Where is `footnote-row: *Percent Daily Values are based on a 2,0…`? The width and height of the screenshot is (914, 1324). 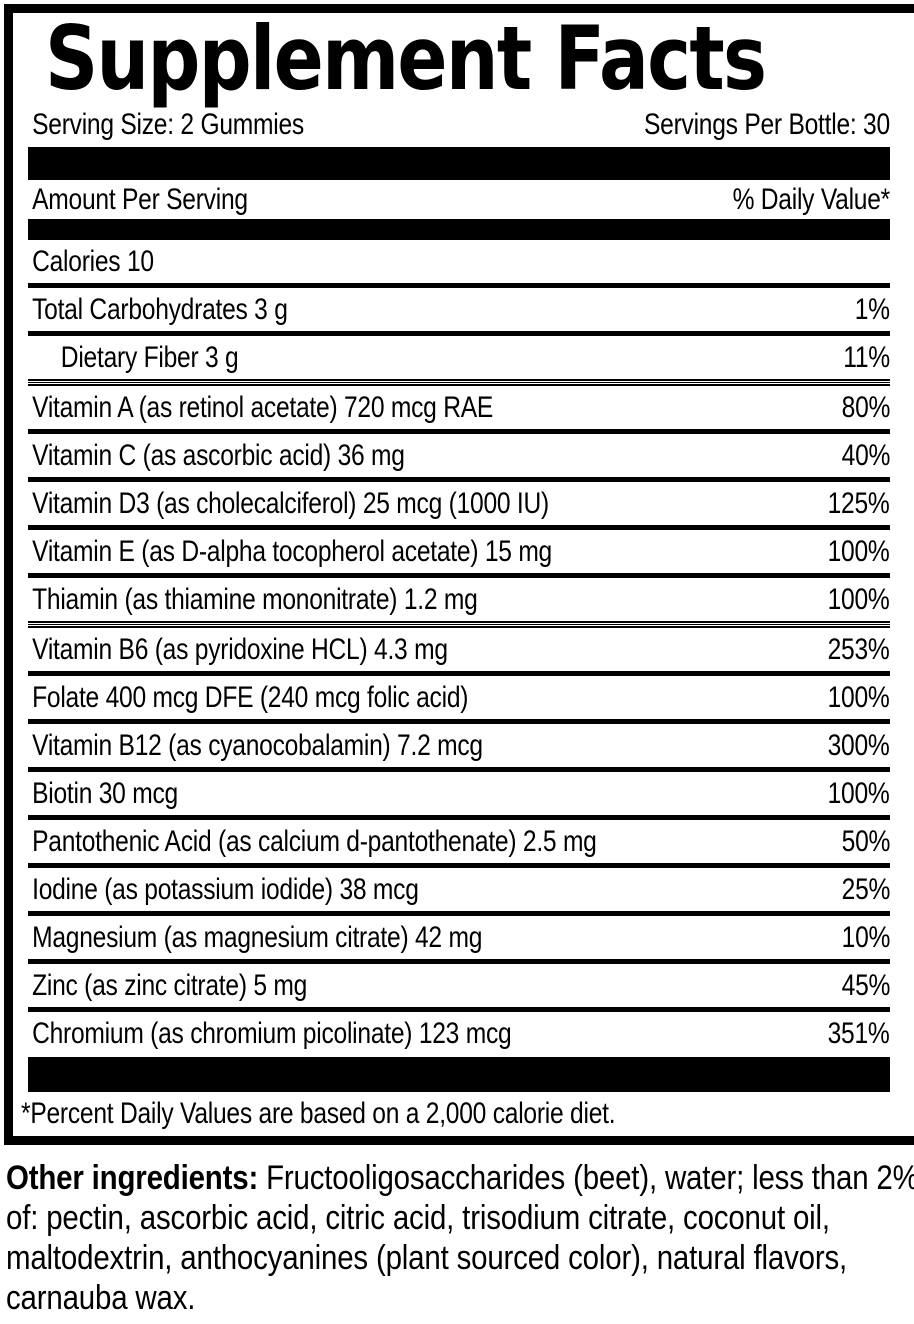
footnote-row: *Percent Daily Values are based on a 2,0… is located at coordinates (455, 1114).